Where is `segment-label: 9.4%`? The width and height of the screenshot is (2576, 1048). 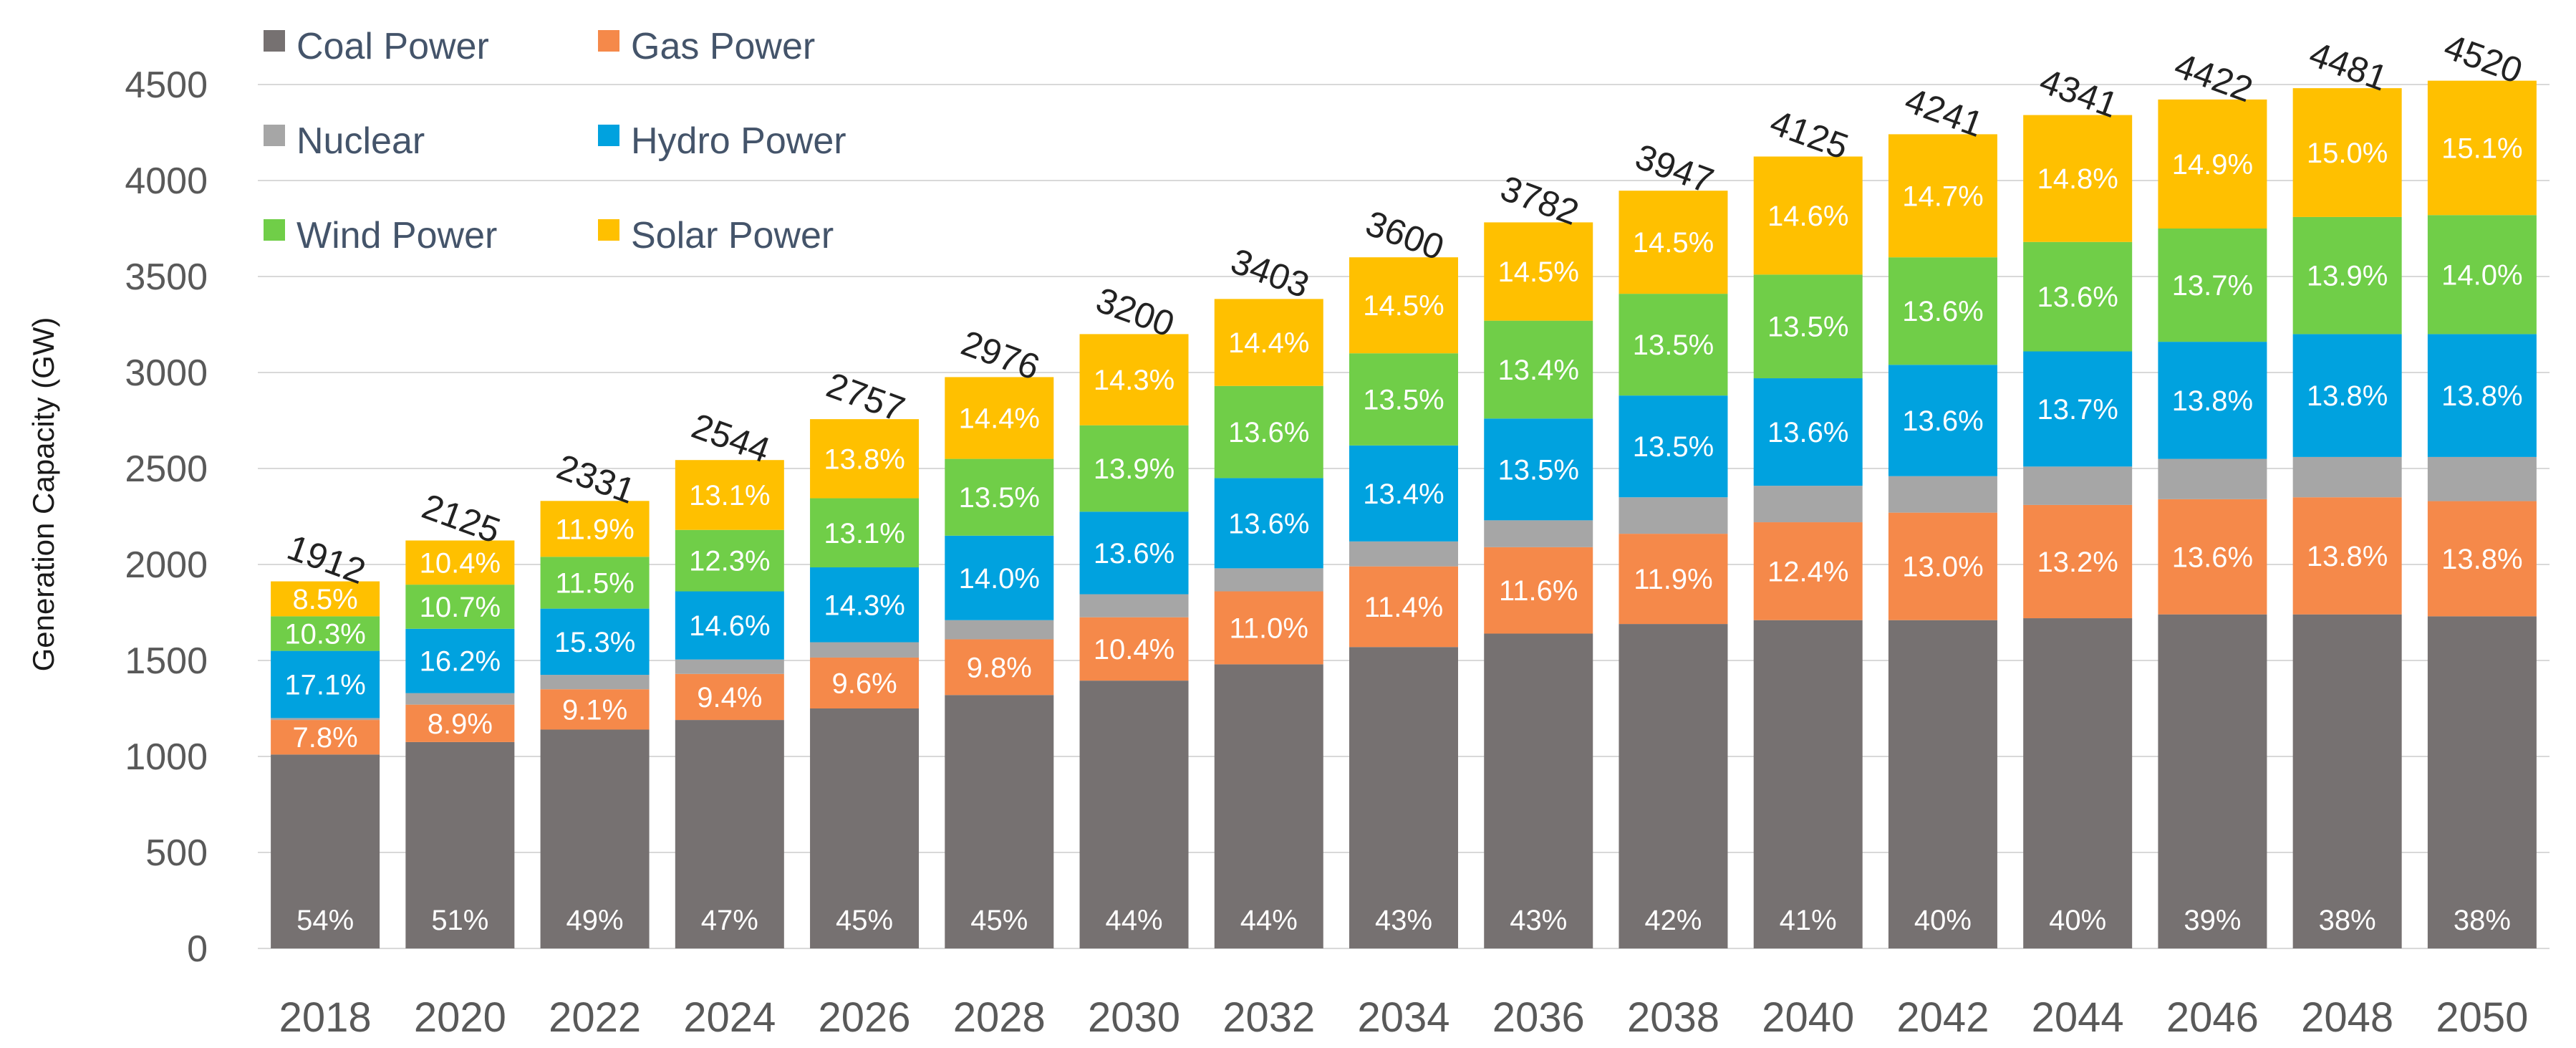
segment-label: 9.4% is located at coordinates (729, 697).